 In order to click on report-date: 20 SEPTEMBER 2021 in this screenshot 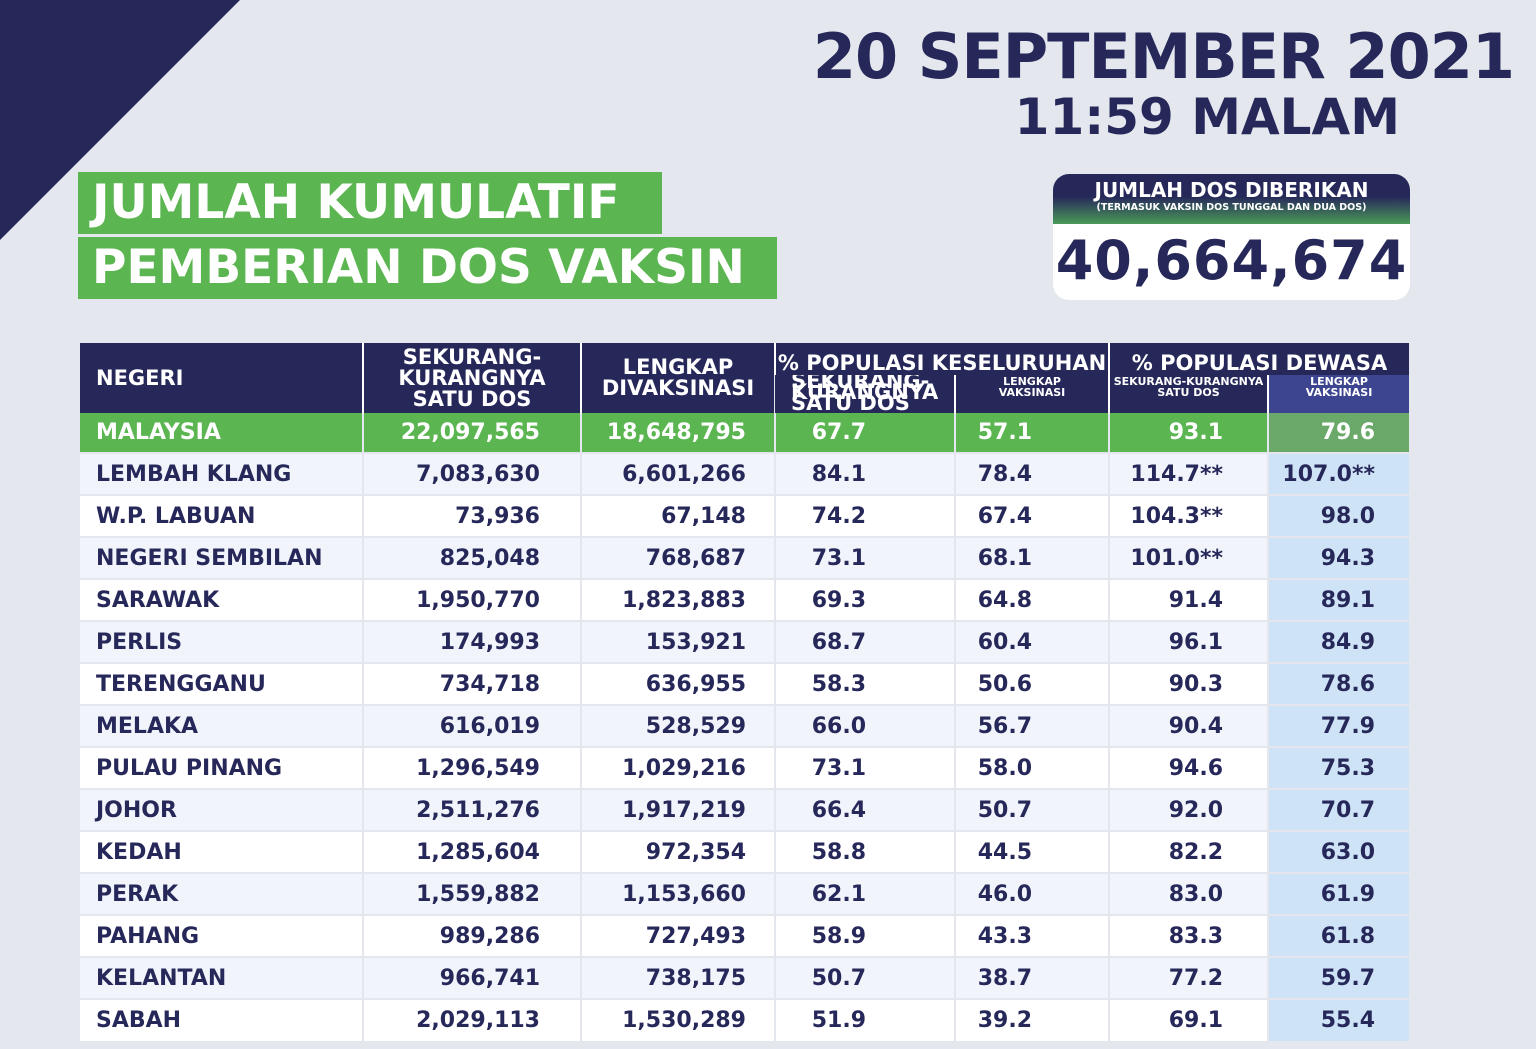, I will do `click(1163, 56)`.